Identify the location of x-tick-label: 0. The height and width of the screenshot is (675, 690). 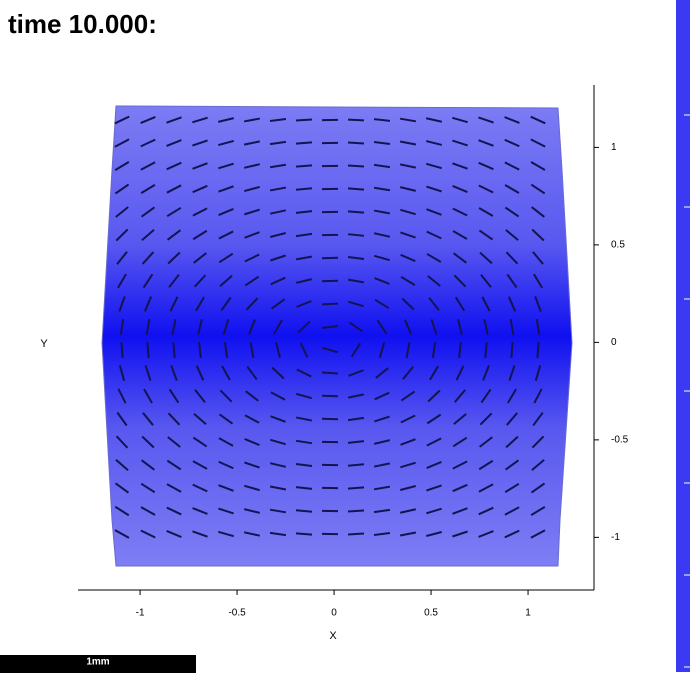
(334, 613).